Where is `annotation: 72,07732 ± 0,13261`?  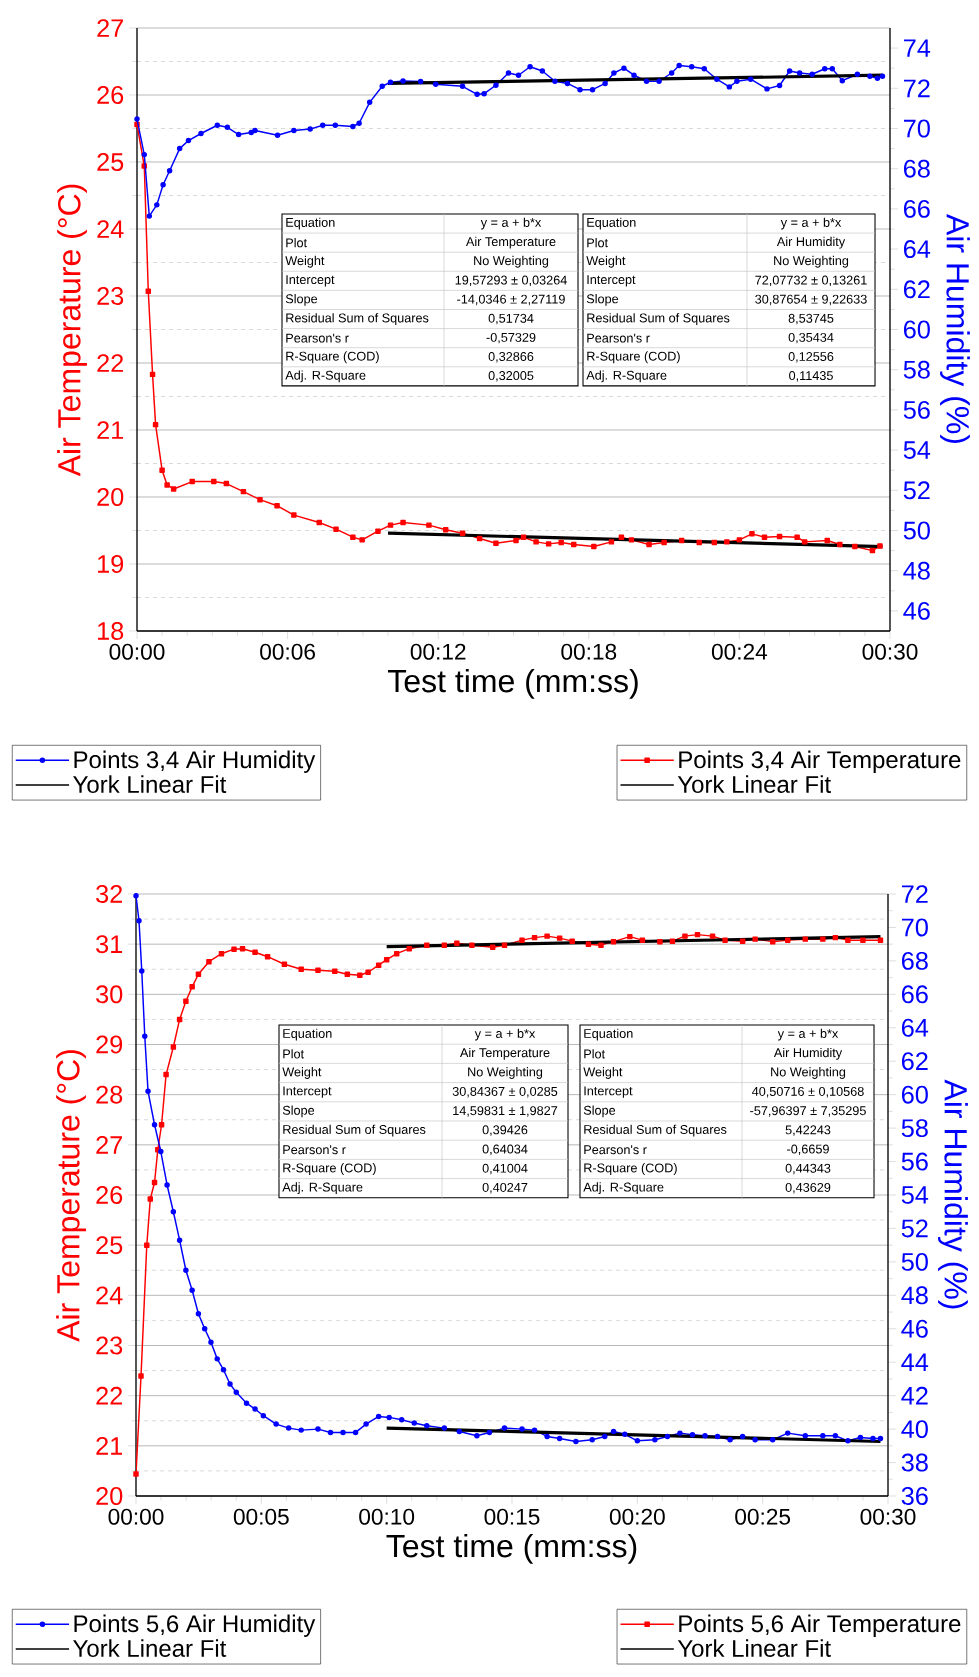 annotation: 72,07732 ± 0,13261 is located at coordinates (811, 281).